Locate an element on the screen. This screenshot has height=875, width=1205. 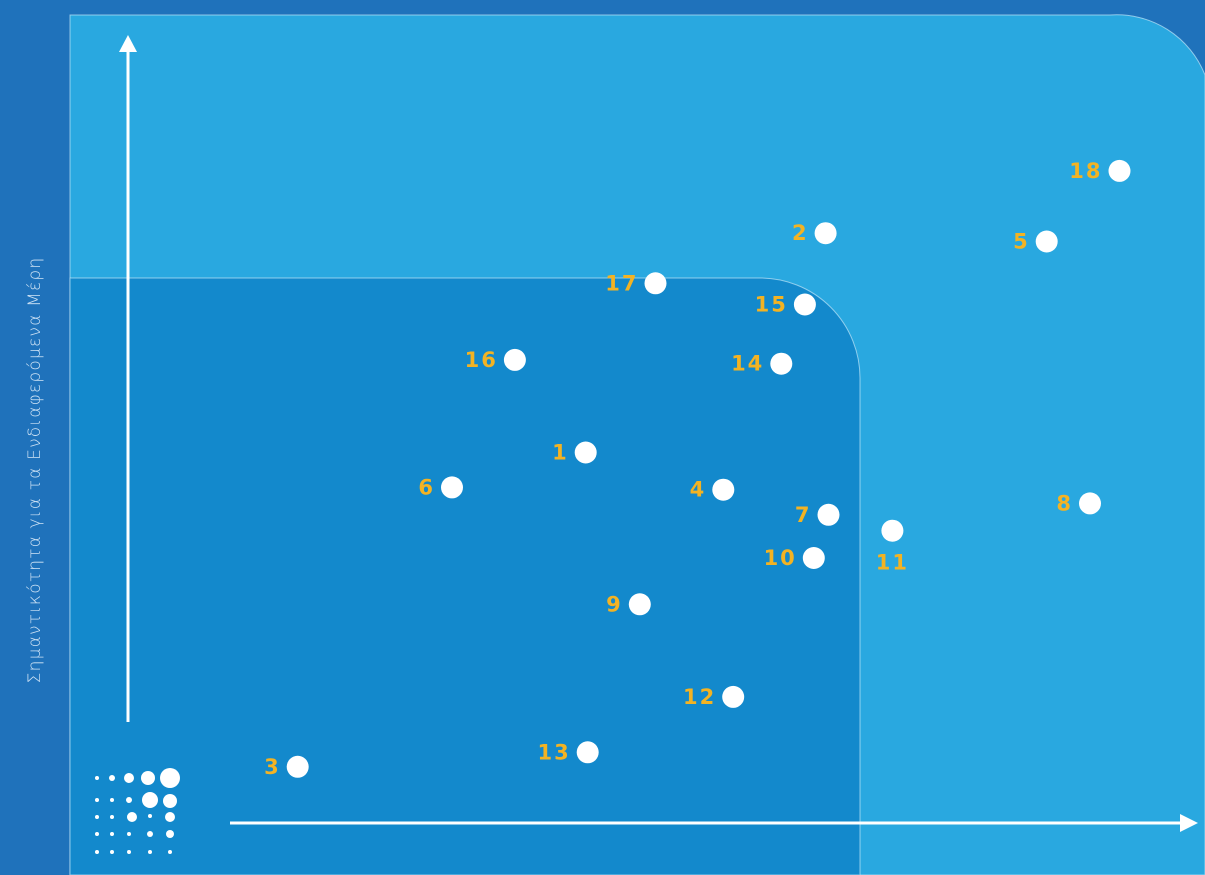
data-point-18: 18 is located at coordinates (1100, 171).